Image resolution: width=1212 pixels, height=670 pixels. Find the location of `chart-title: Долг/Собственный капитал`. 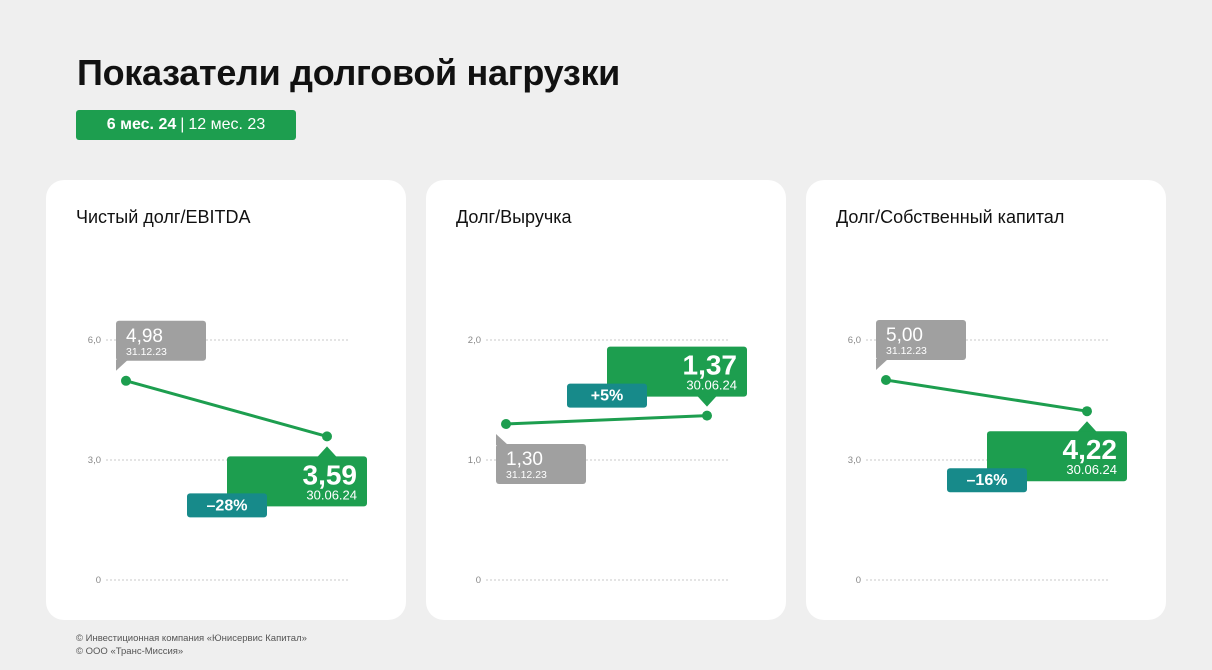

chart-title: Долг/Собственный капитал is located at coordinates (950, 217).